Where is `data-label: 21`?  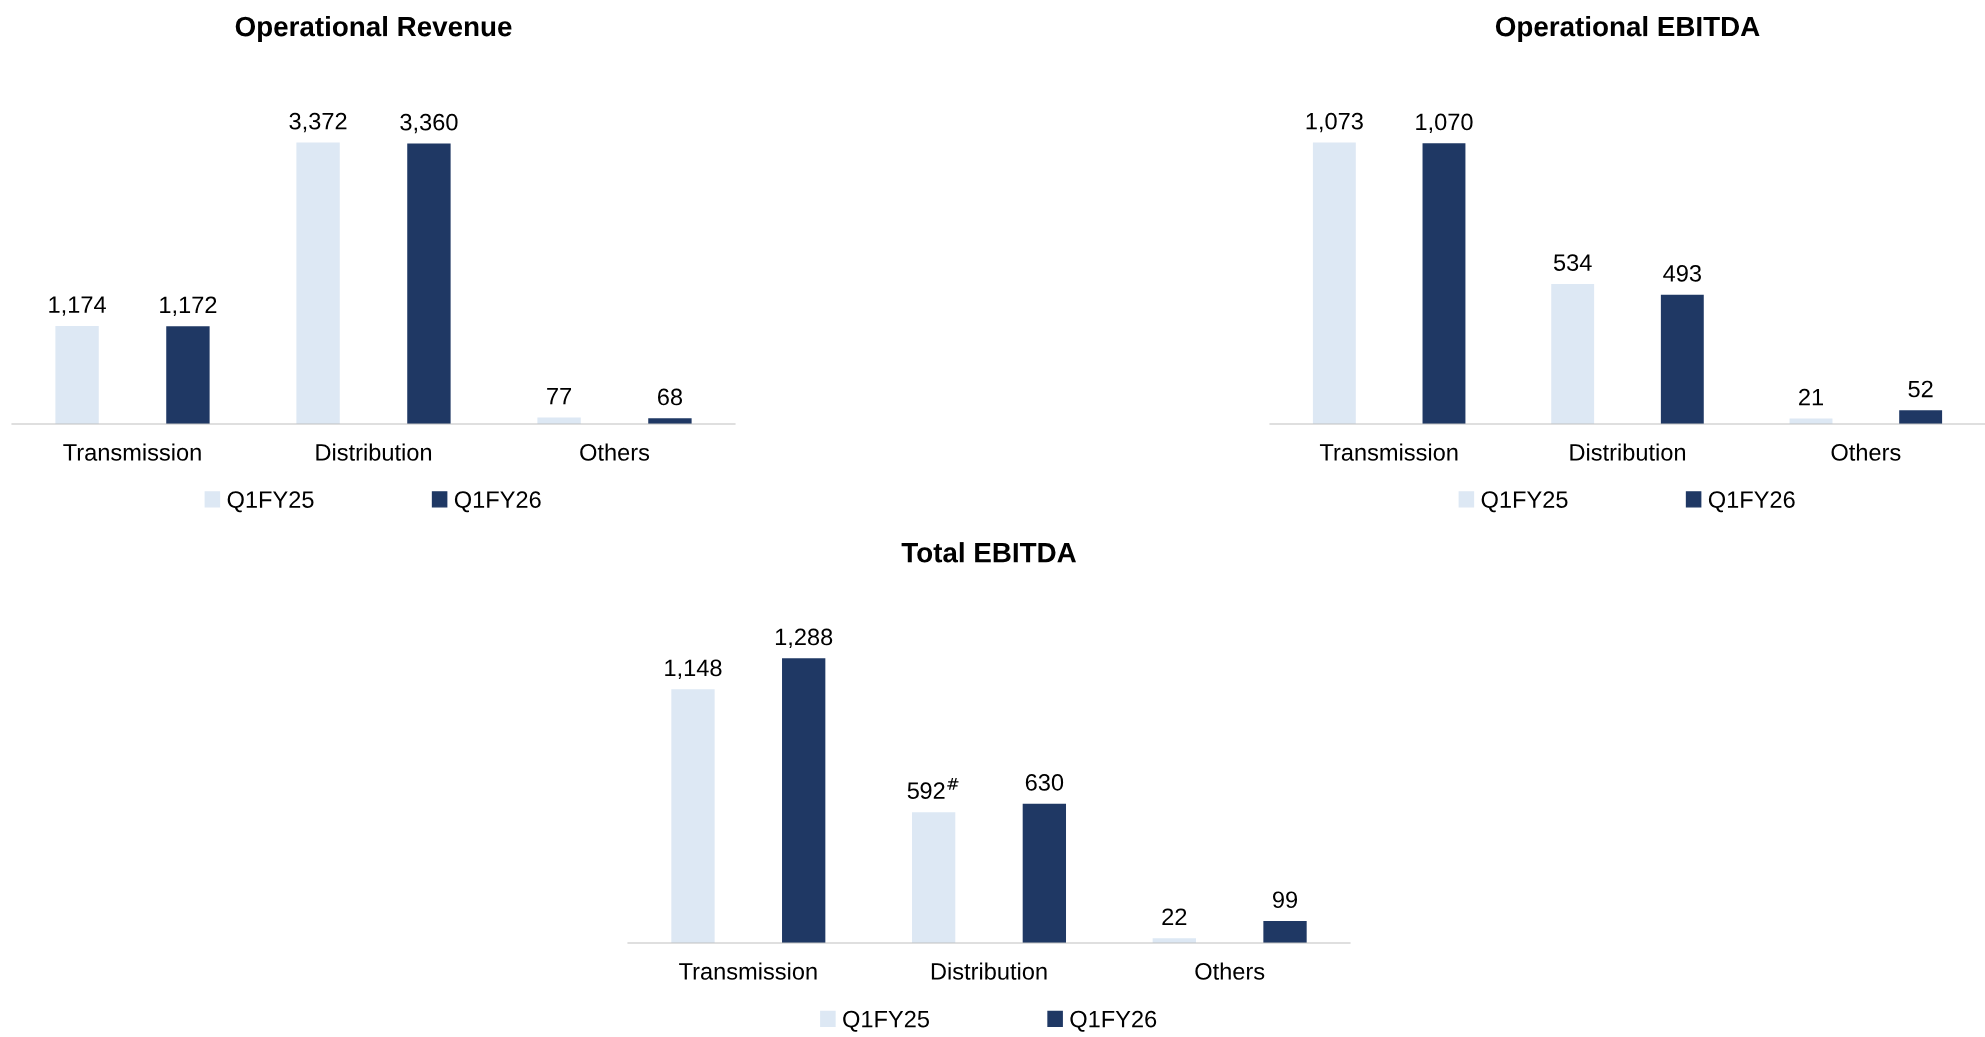 data-label: 21 is located at coordinates (1811, 397).